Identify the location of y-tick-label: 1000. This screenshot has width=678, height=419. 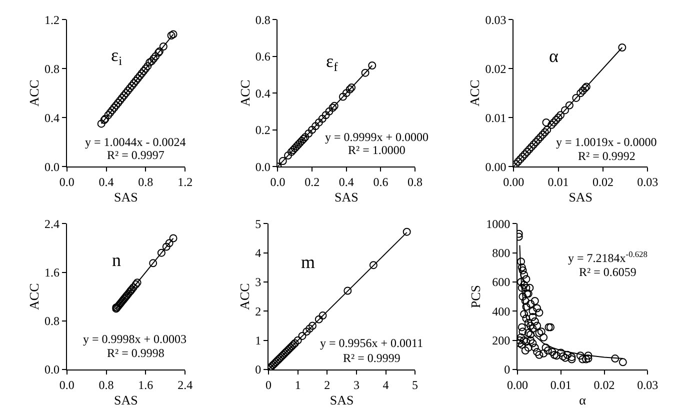
(498, 223).